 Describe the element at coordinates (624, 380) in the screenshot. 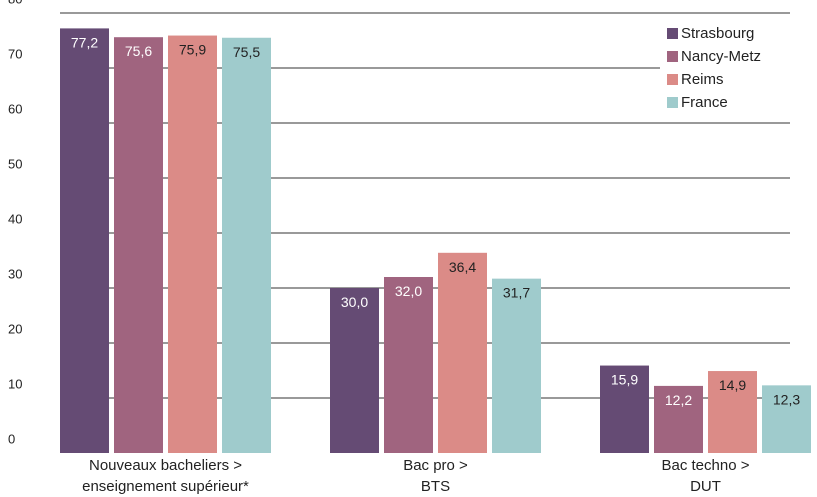

I see `data-label: 15,9` at that location.